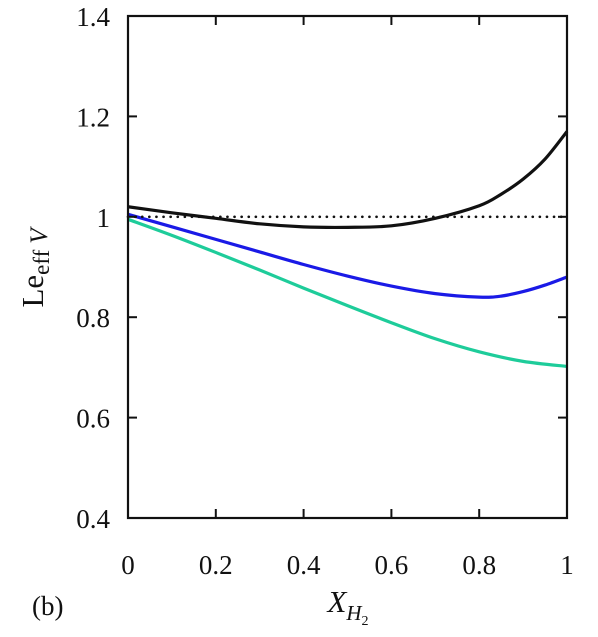 Image resolution: width=598 pixels, height=637 pixels. I want to click on x-axis-label-subsub: 2, so click(365, 621).